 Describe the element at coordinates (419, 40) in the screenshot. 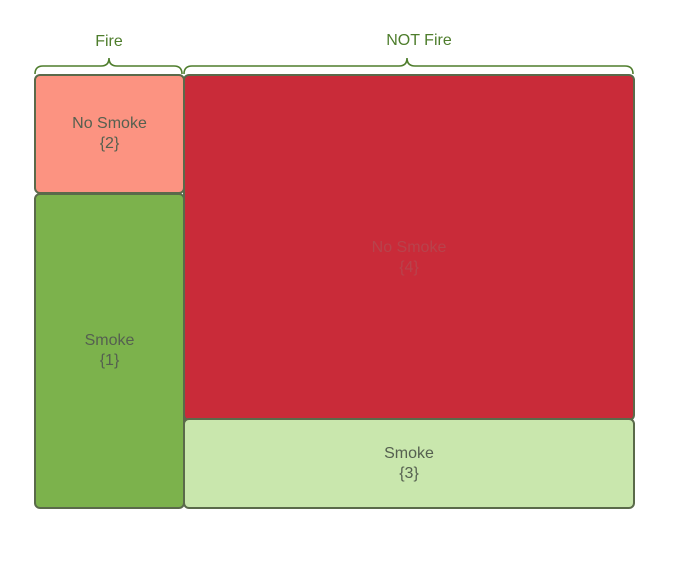

I see `not-fire-group-label: NOT Fire` at that location.